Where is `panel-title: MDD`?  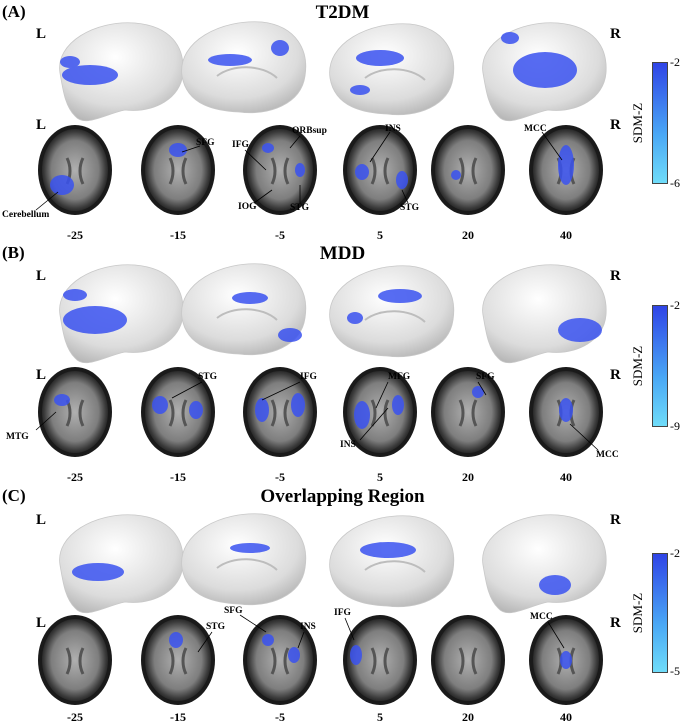
panel-title: MDD is located at coordinates (342, 253).